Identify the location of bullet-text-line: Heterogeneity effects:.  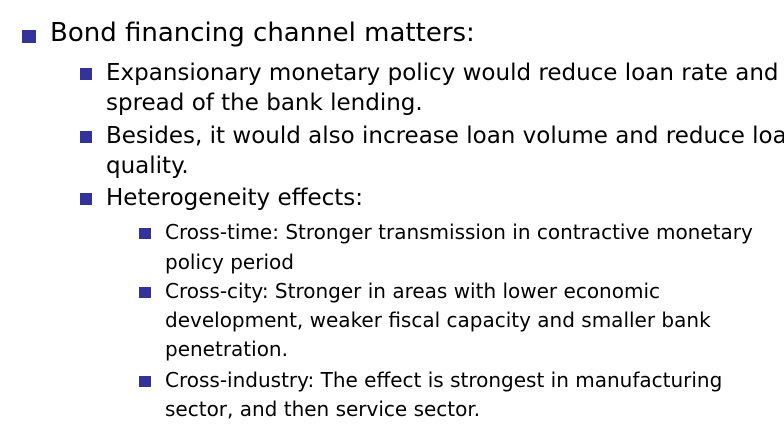
(234, 198).